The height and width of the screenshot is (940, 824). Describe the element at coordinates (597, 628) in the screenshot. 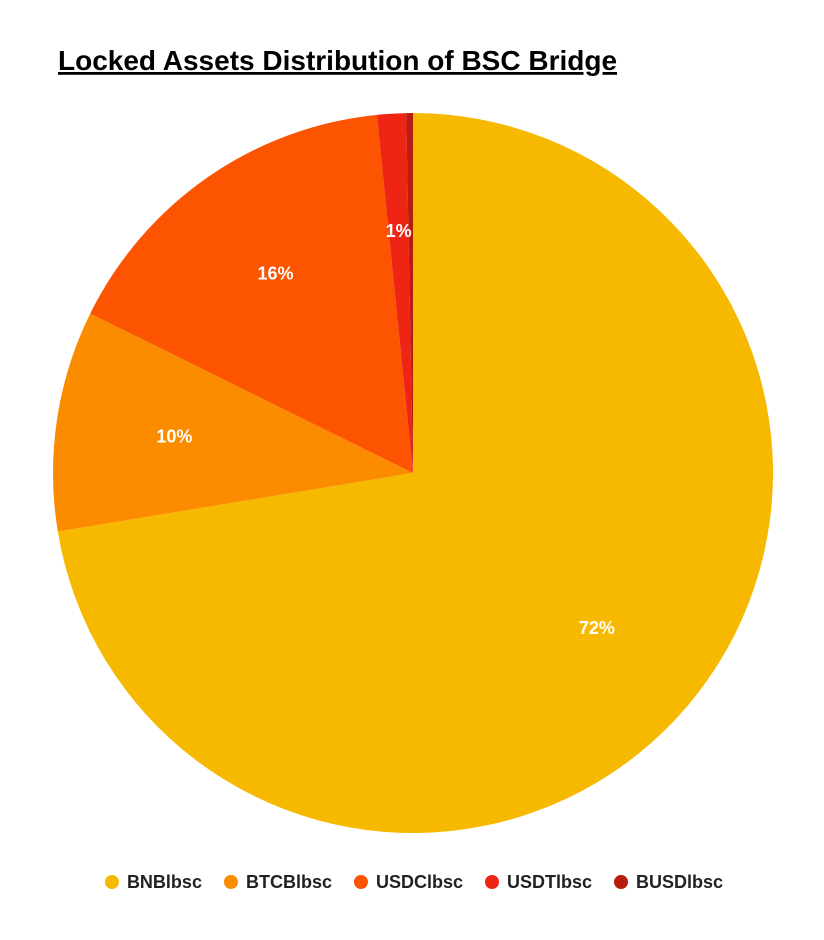

I see `slice-label: 72%` at that location.